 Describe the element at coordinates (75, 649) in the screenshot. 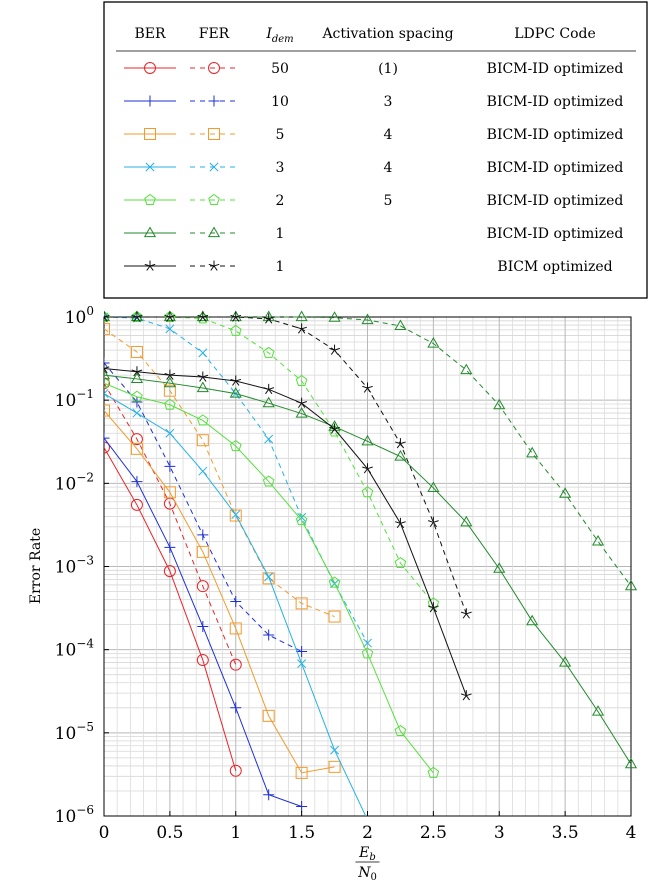

I see `y-tick-label: 10⁻⁴` at that location.